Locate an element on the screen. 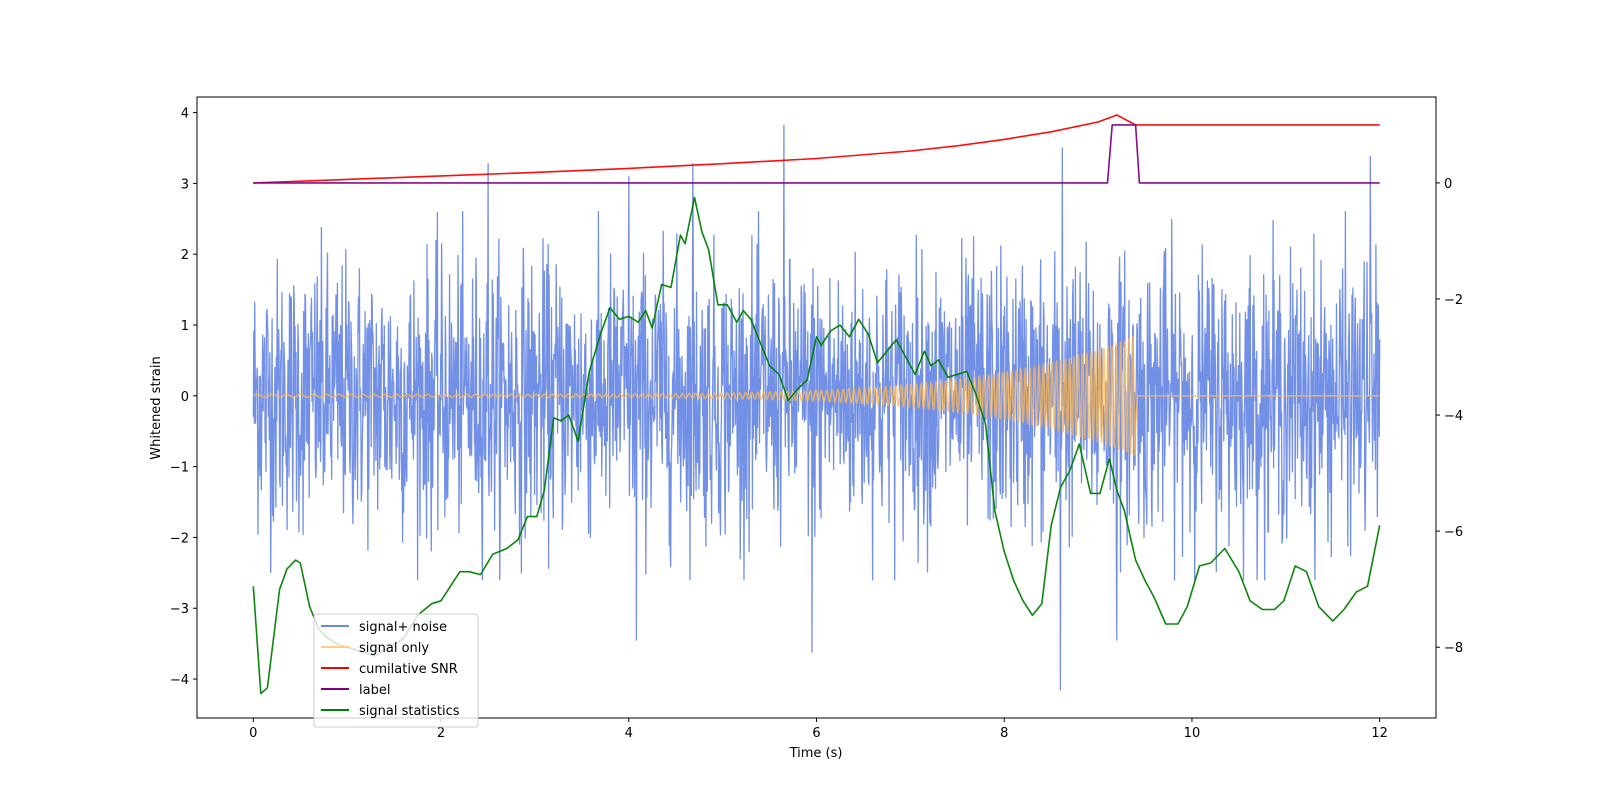  y-tick-label: 0 is located at coordinates (185, 397).